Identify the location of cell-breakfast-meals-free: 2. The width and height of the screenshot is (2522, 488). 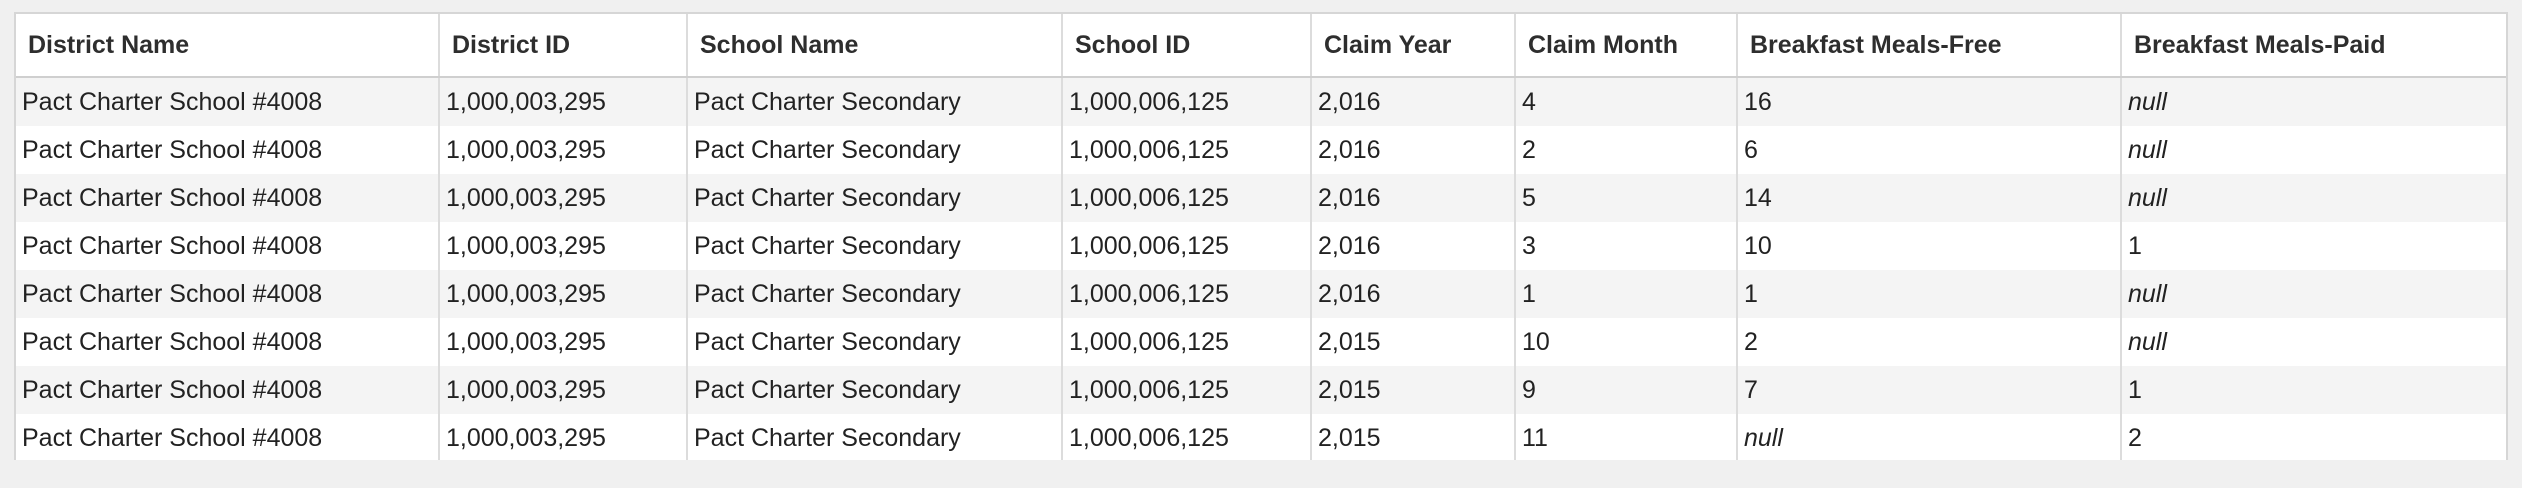
(1929, 342).